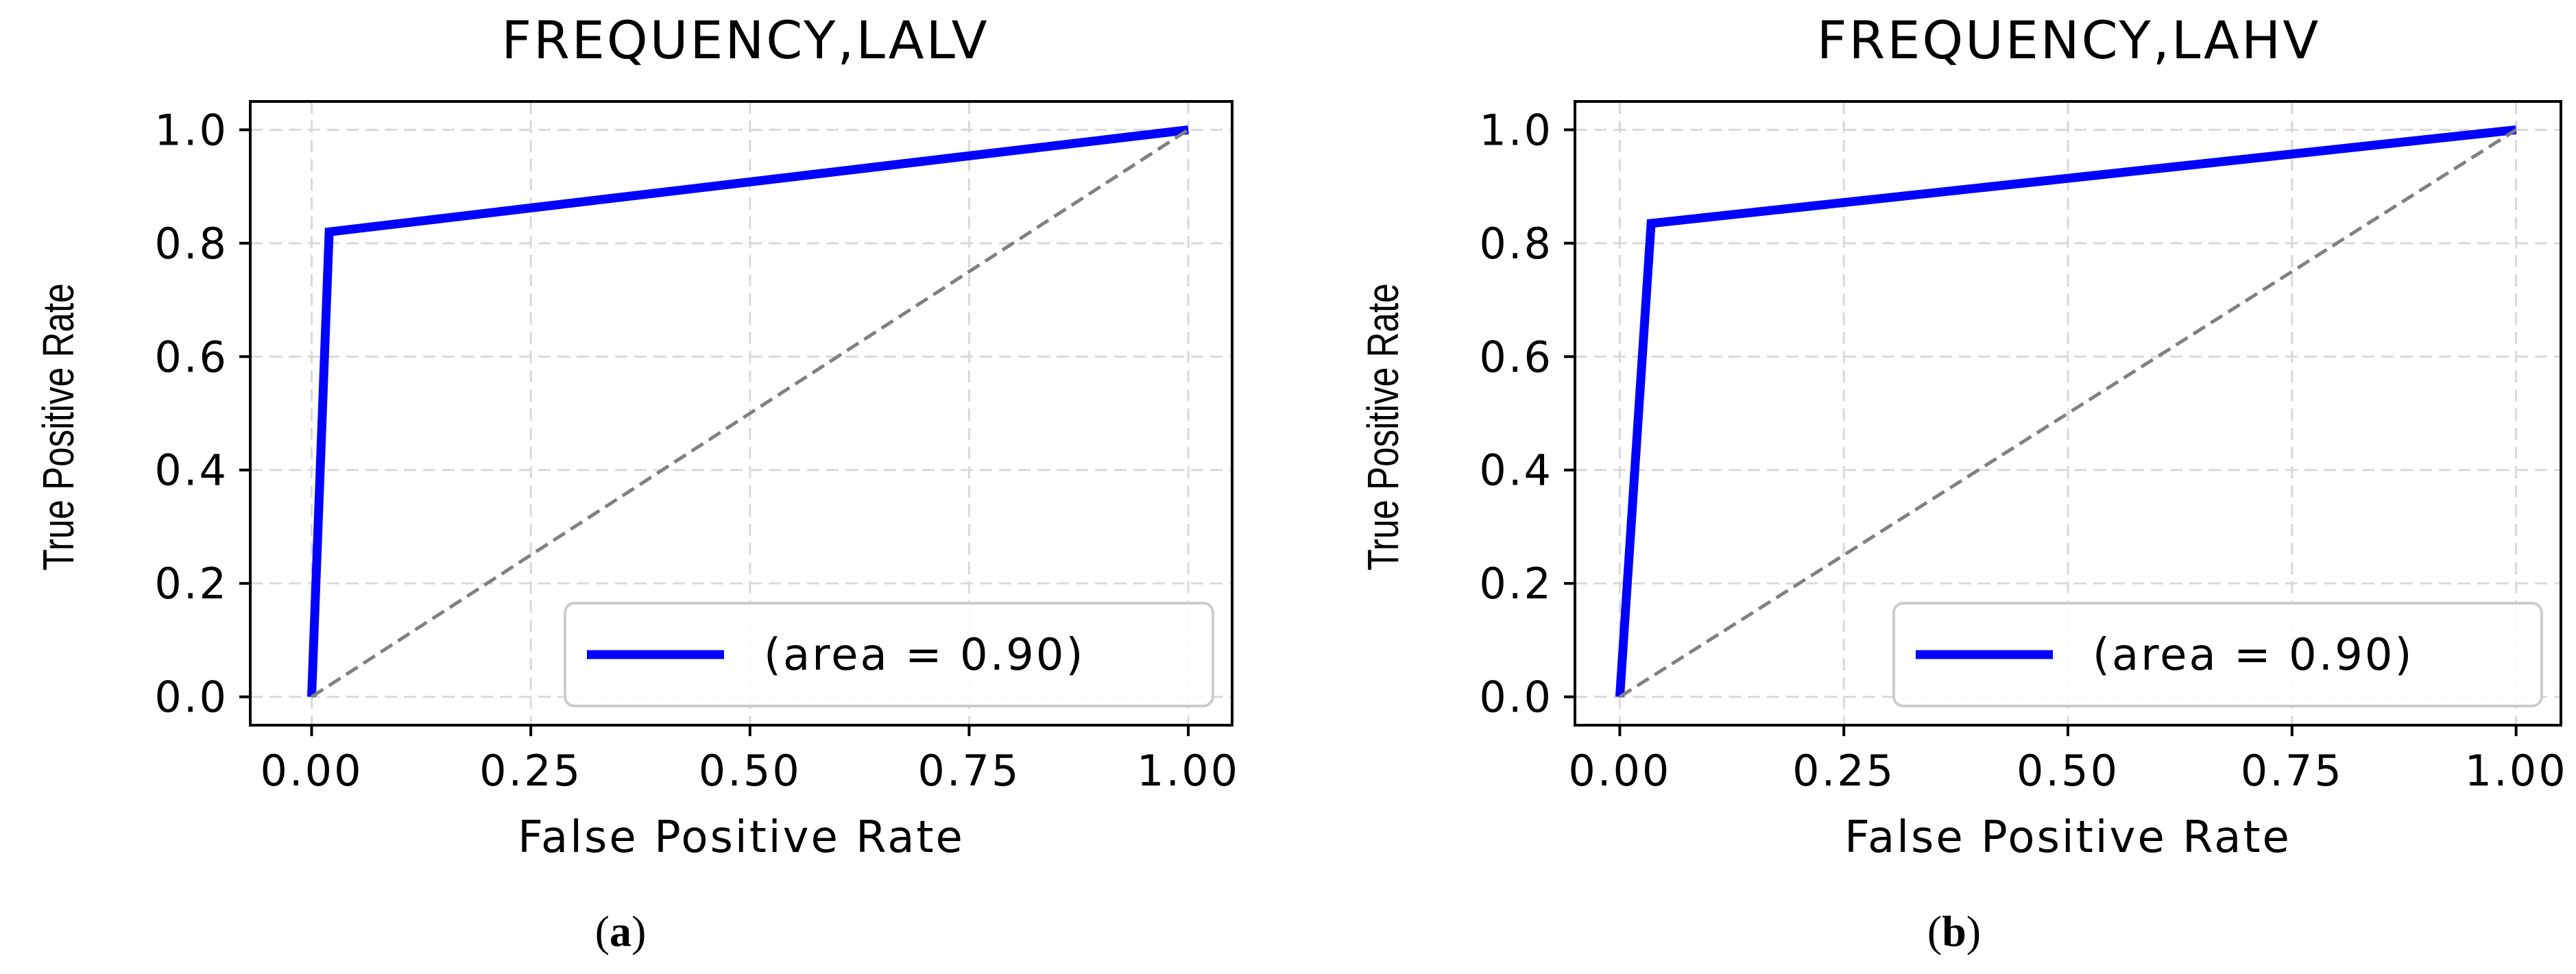 This screenshot has height=974, width=2576. What do you see at coordinates (2069, 40) in the screenshot?
I see `chart-title: FREQUENCY,LAHV` at bounding box center [2069, 40].